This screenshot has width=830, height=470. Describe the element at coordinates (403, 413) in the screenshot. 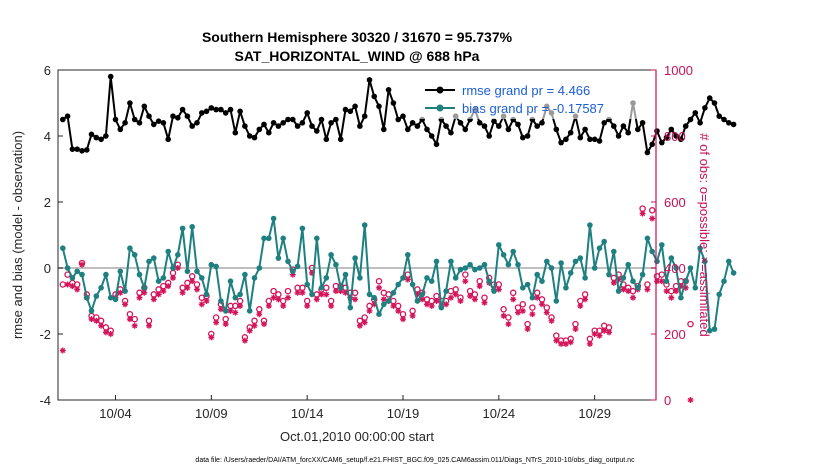

I see `x-tick-label: 10/19` at that location.